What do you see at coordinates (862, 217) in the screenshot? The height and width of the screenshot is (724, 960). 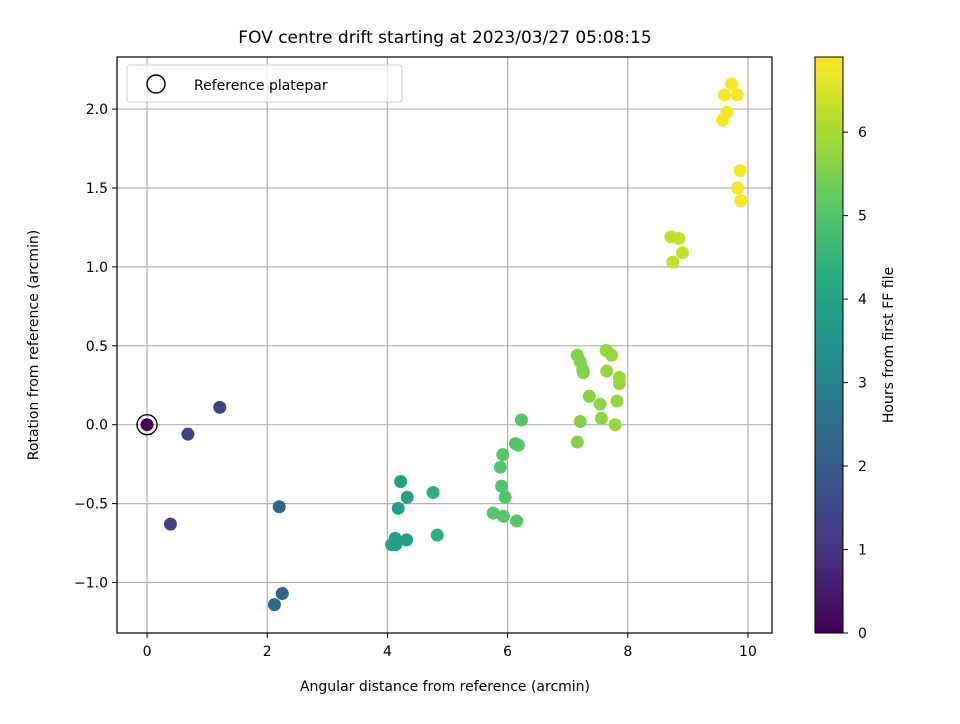 I see `colorbar-tick-label: 5` at bounding box center [862, 217].